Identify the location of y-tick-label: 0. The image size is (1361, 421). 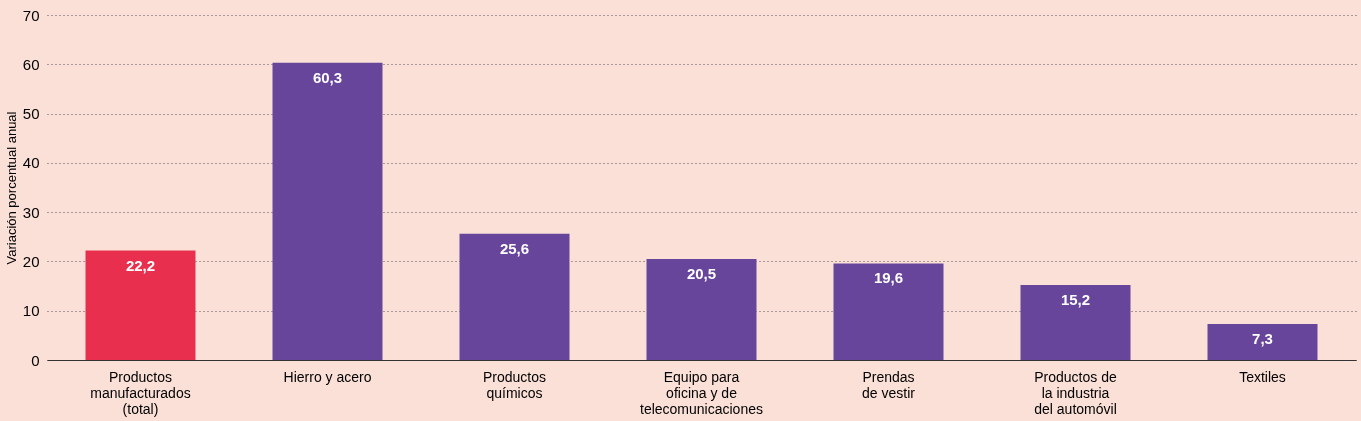
(35, 360).